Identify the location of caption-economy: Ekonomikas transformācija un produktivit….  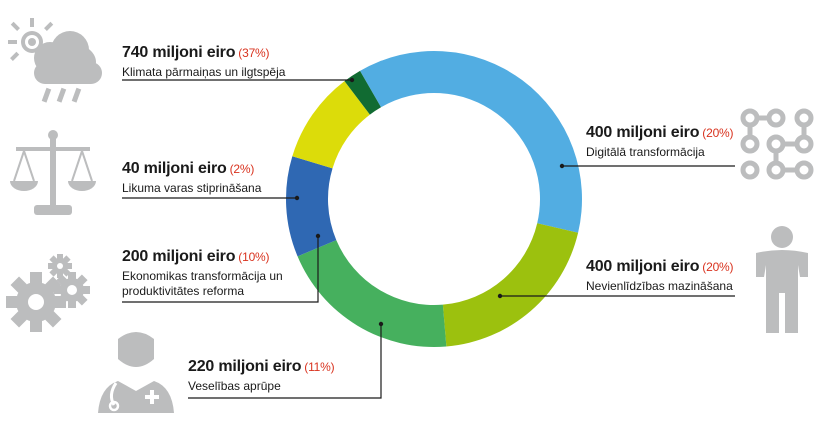
(202, 284).